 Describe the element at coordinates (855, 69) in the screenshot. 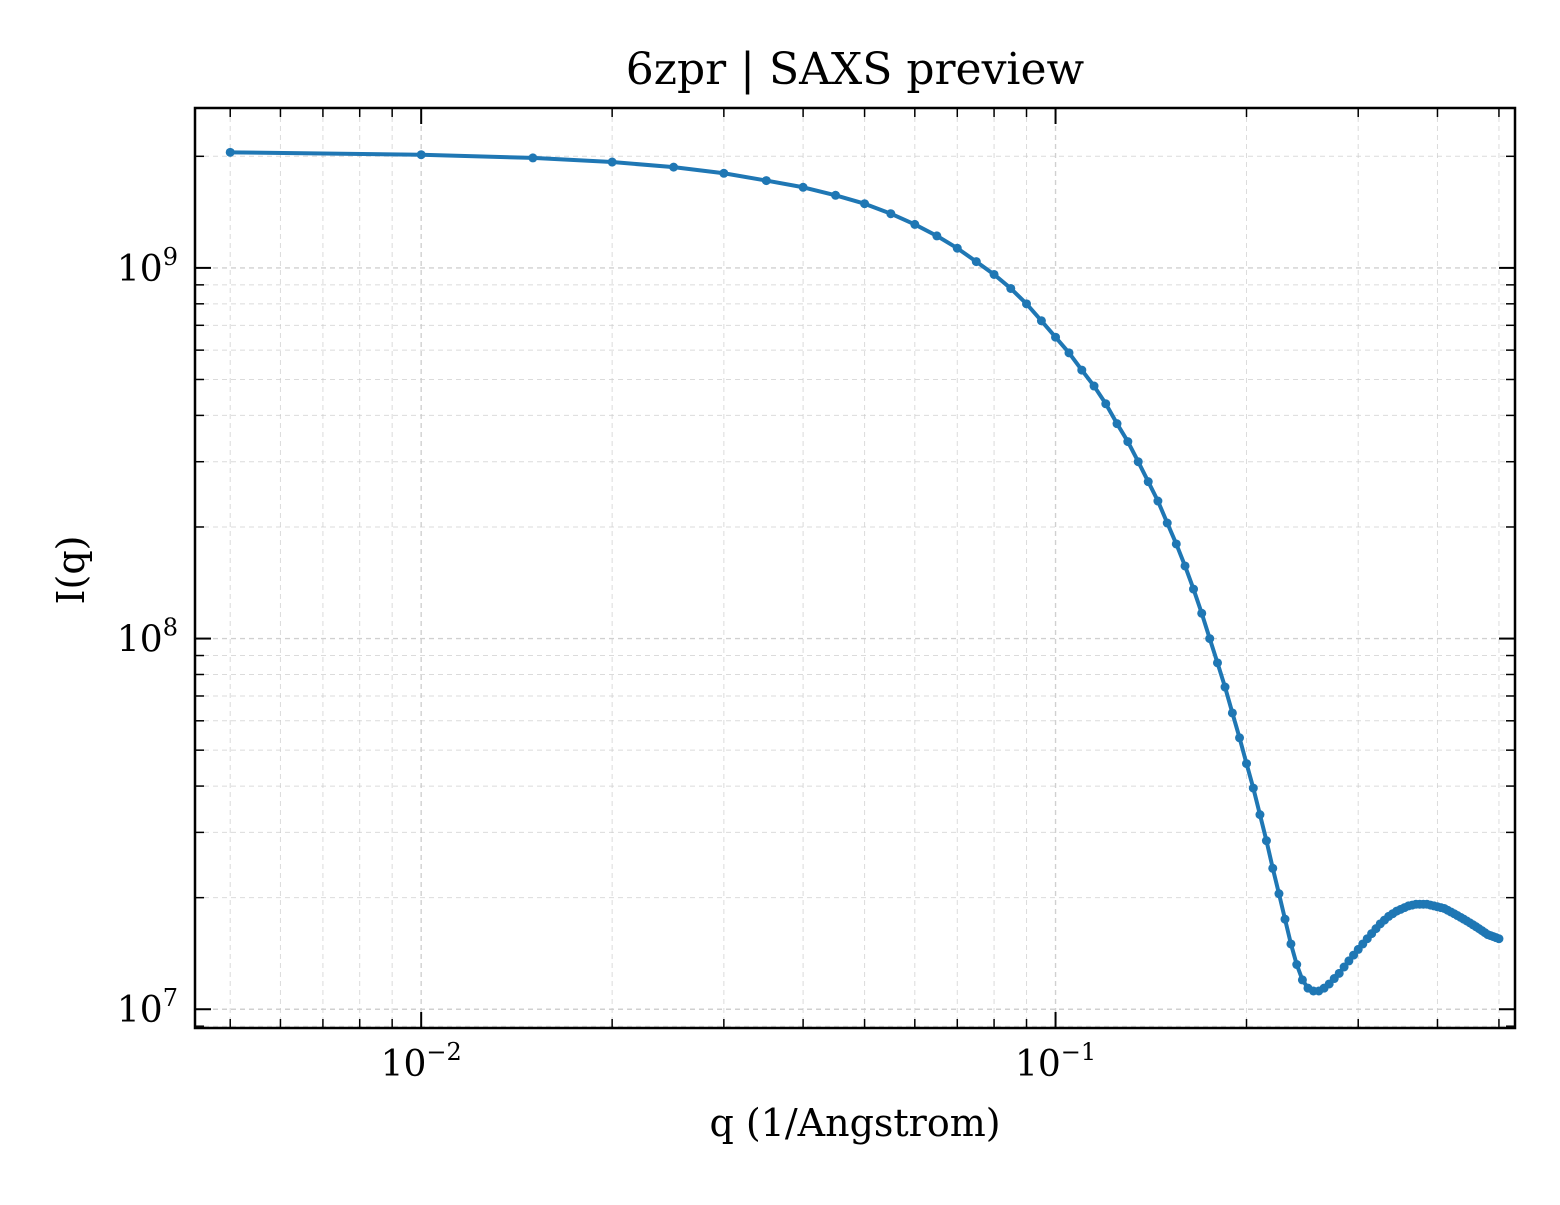

I see `chart-title: 6zpr | SAXS preview` at that location.